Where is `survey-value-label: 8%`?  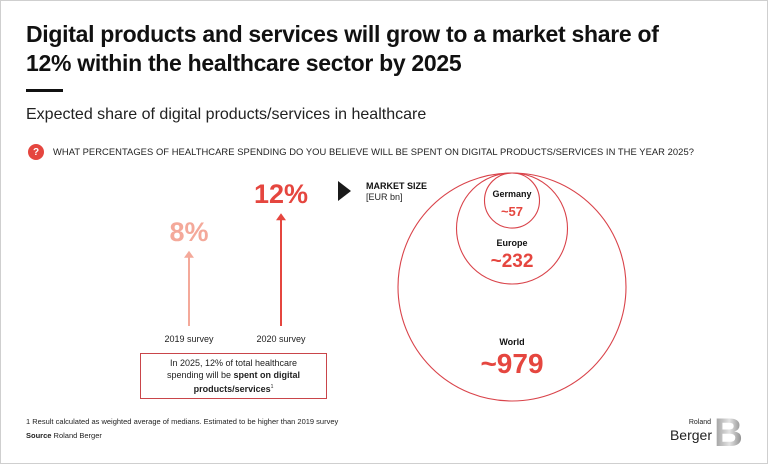
survey-value-label: 8% is located at coordinates (188, 232).